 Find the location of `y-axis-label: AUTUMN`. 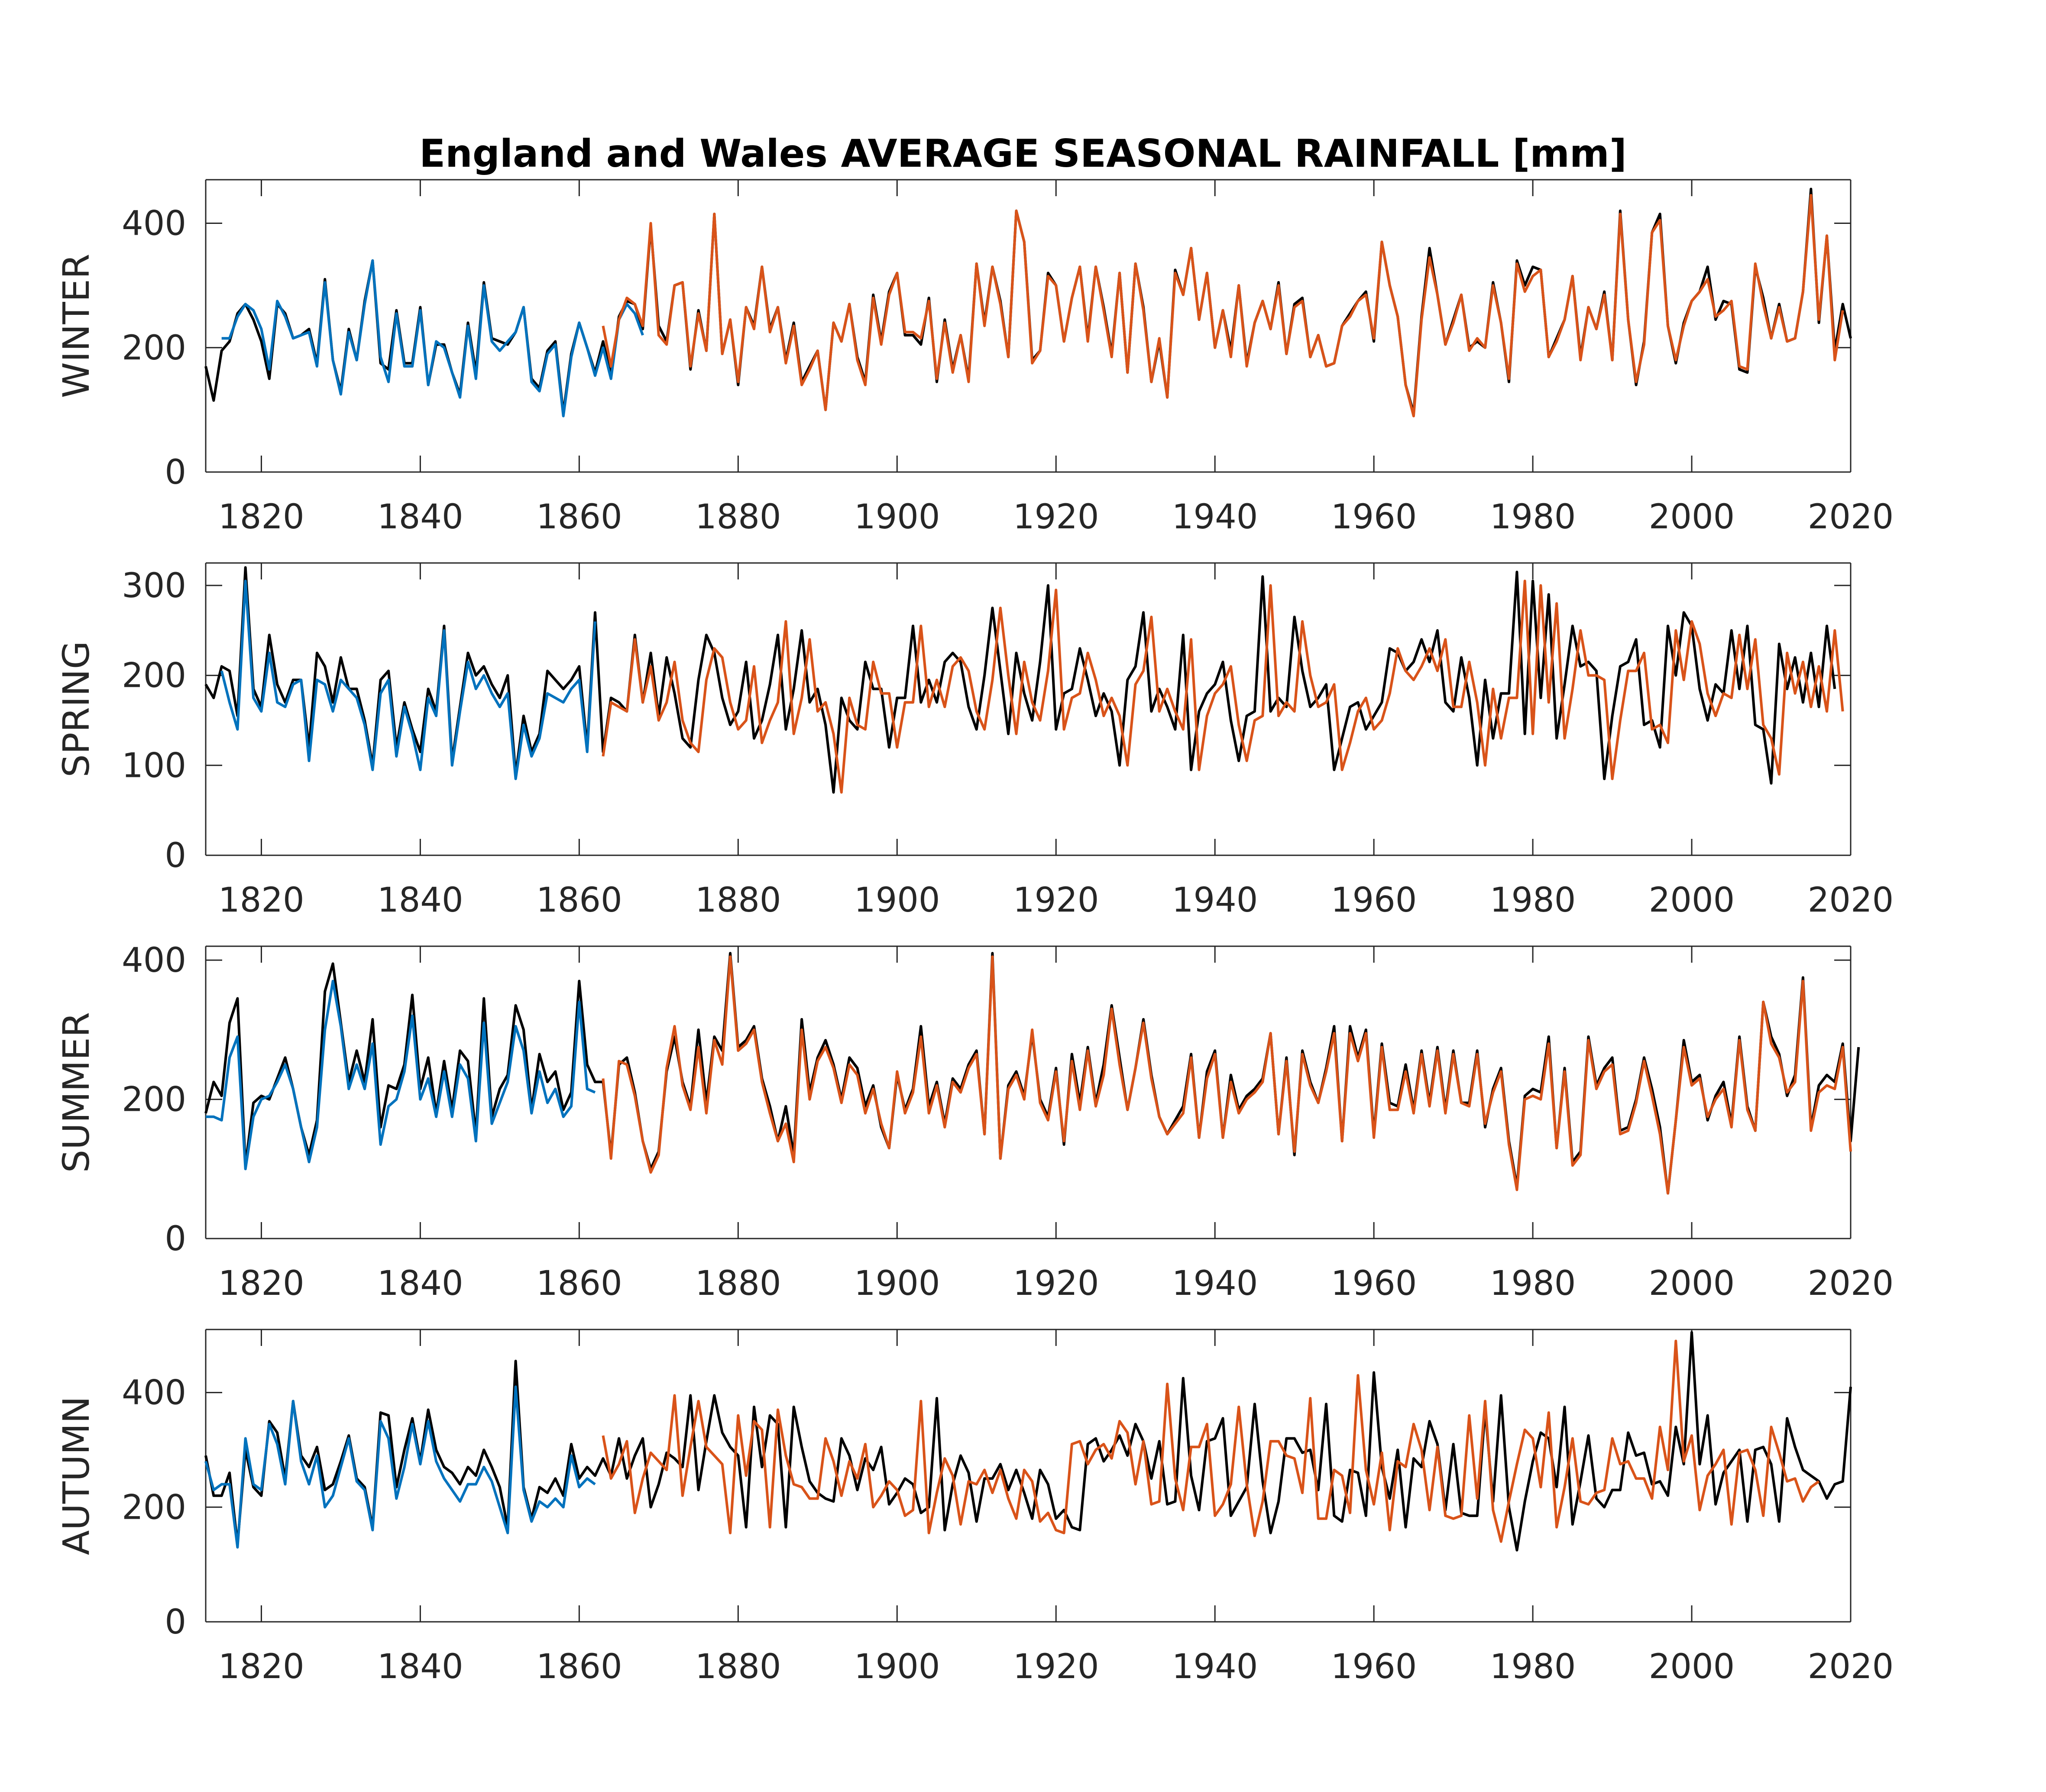

y-axis-label: AUTUMN is located at coordinates (76, 1475).